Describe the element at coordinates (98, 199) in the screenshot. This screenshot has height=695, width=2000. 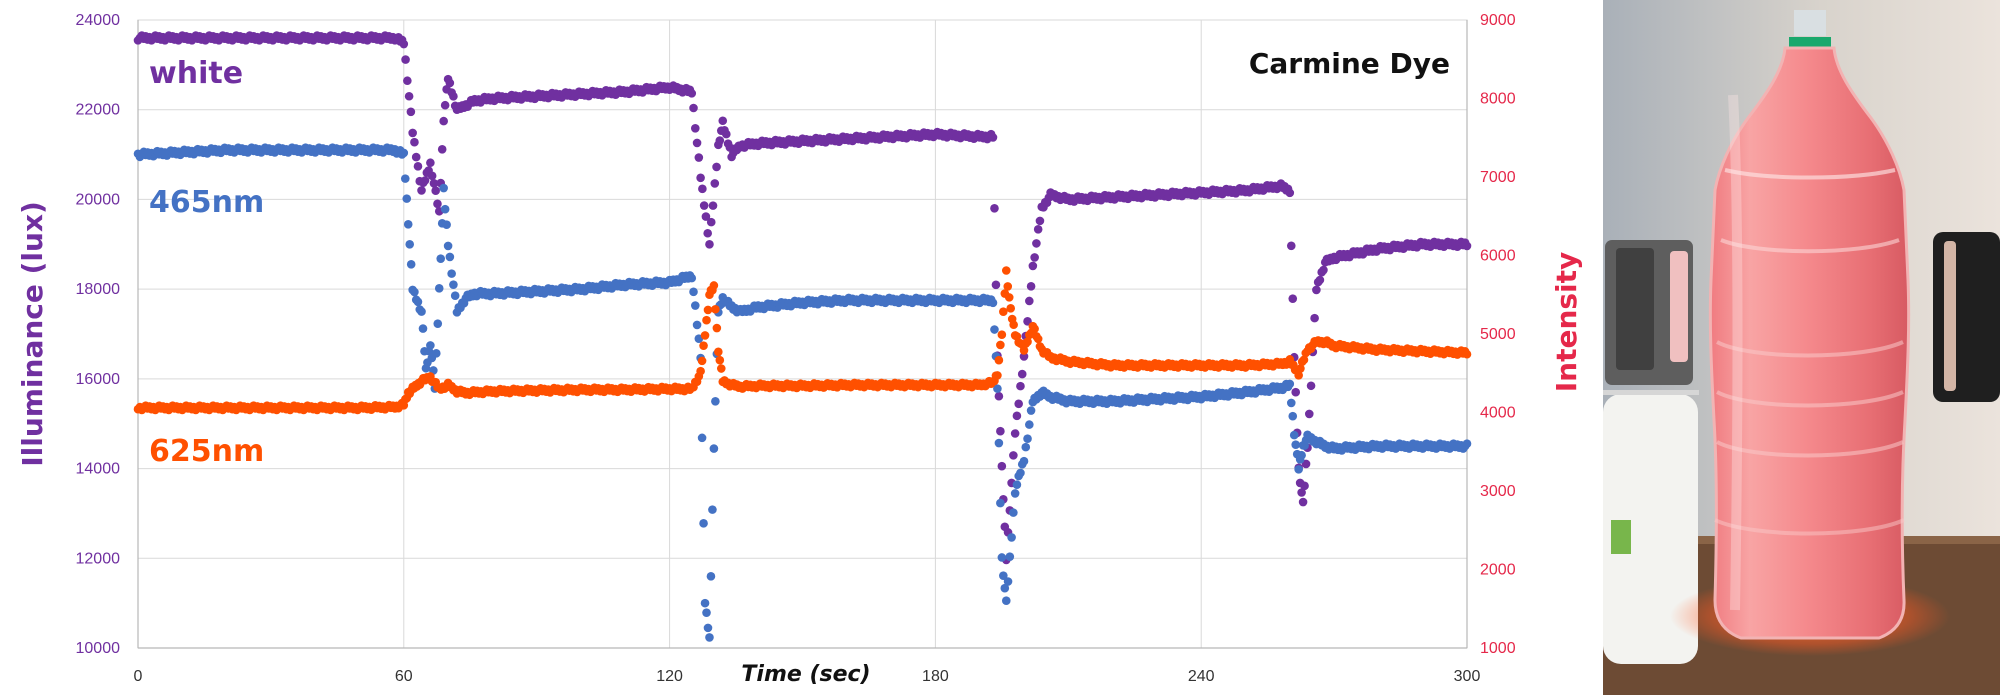
I see `left-y-tick-label: 20000` at that location.